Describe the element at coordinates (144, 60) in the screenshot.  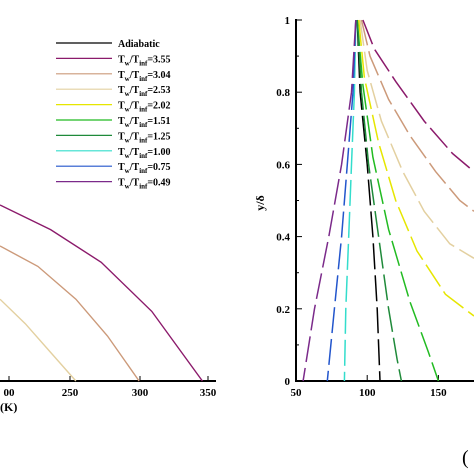
I see `legend-label: Tw/Tinf=3.55` at that location.